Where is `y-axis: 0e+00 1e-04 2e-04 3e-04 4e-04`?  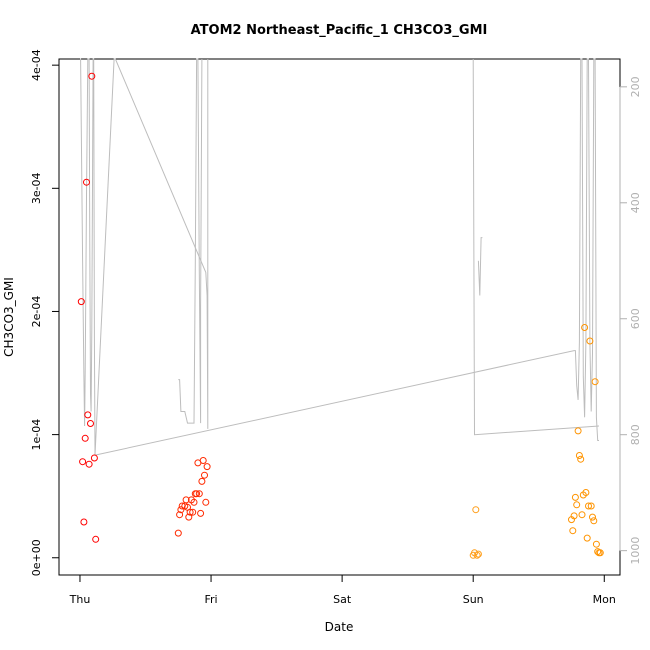
y-axis: 0e+00 1e-04 2e-04 3e-04 4e-04 is located at coordinates (45, 312).